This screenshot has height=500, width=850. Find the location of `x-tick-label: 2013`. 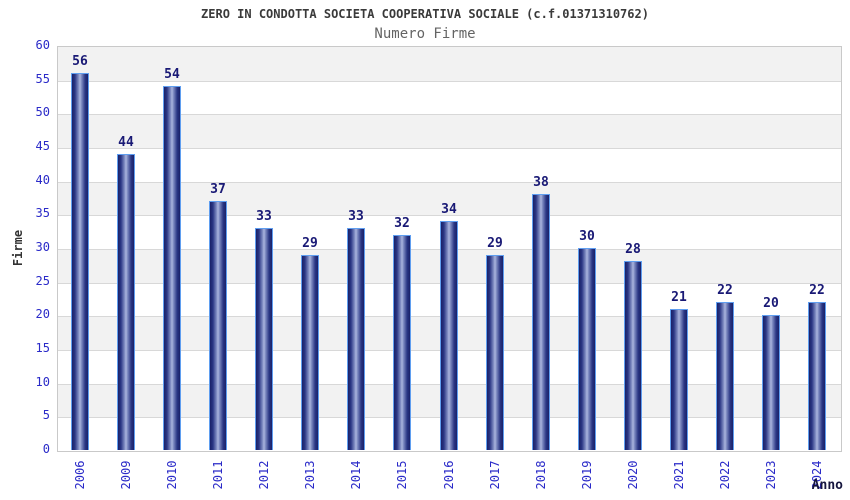

x-tick-label: 2013 is located at coordinates (310, 475).